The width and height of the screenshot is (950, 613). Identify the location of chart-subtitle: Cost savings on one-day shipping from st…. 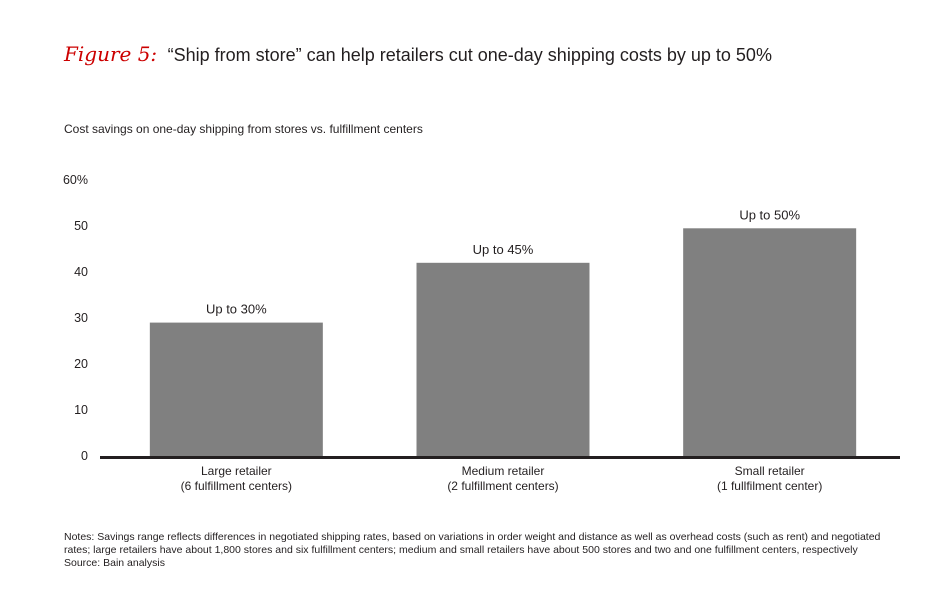
(243, 129).